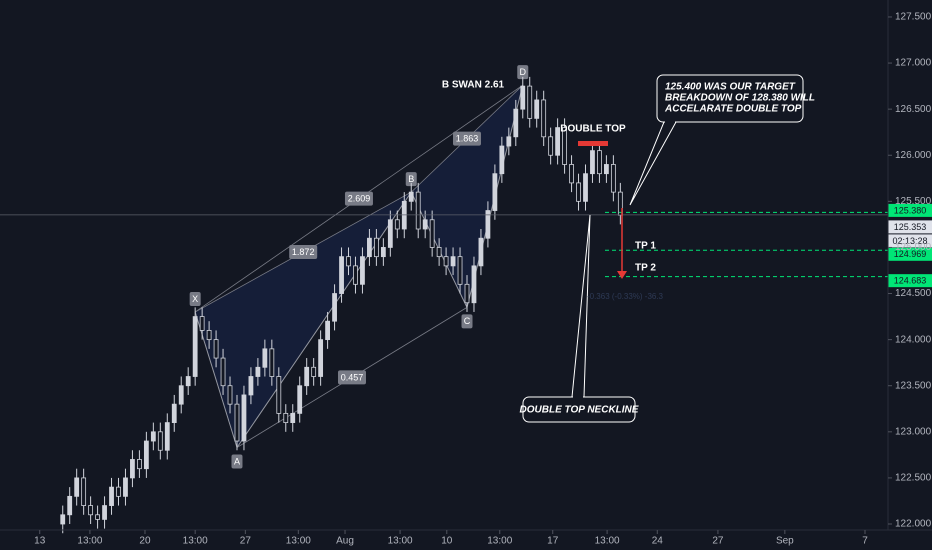 Image resolution: width=932 pixels, height=550 pixels. I want to click on callout-line: ACCELARATE DOUBLE TOP, so click(733, 109).